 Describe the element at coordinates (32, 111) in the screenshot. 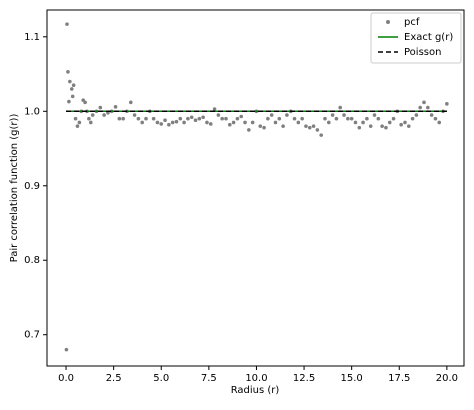

I see `y-tick-label: 1.0` at that location.